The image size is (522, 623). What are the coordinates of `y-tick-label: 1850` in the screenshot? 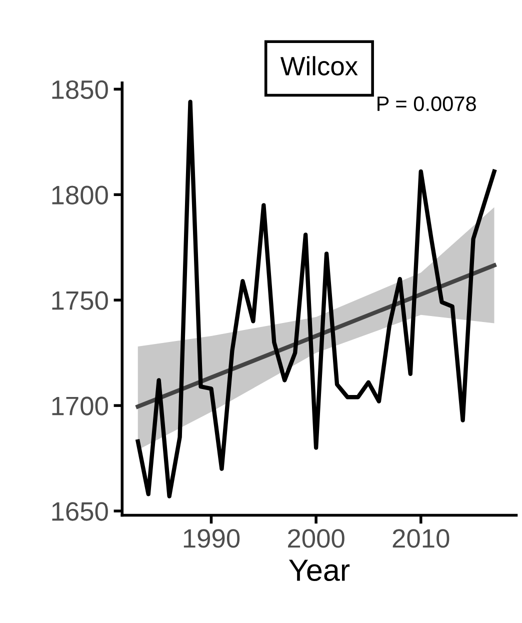 It's located at (80, 90).